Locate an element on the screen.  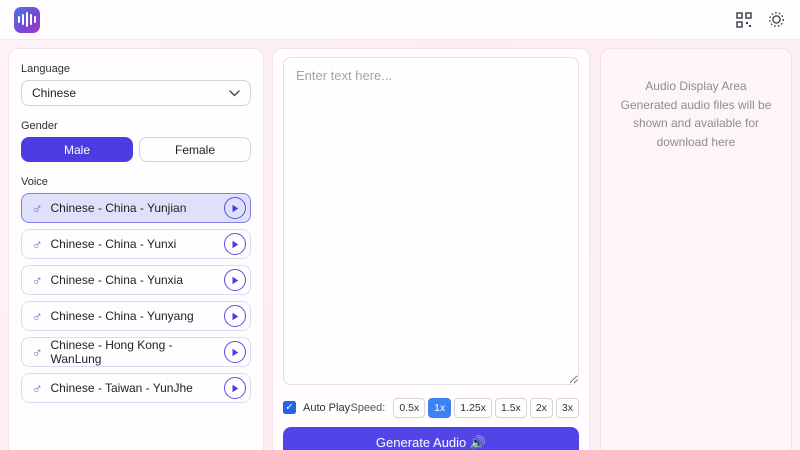
language-select: Chinese is located at coordinates (136, 93).